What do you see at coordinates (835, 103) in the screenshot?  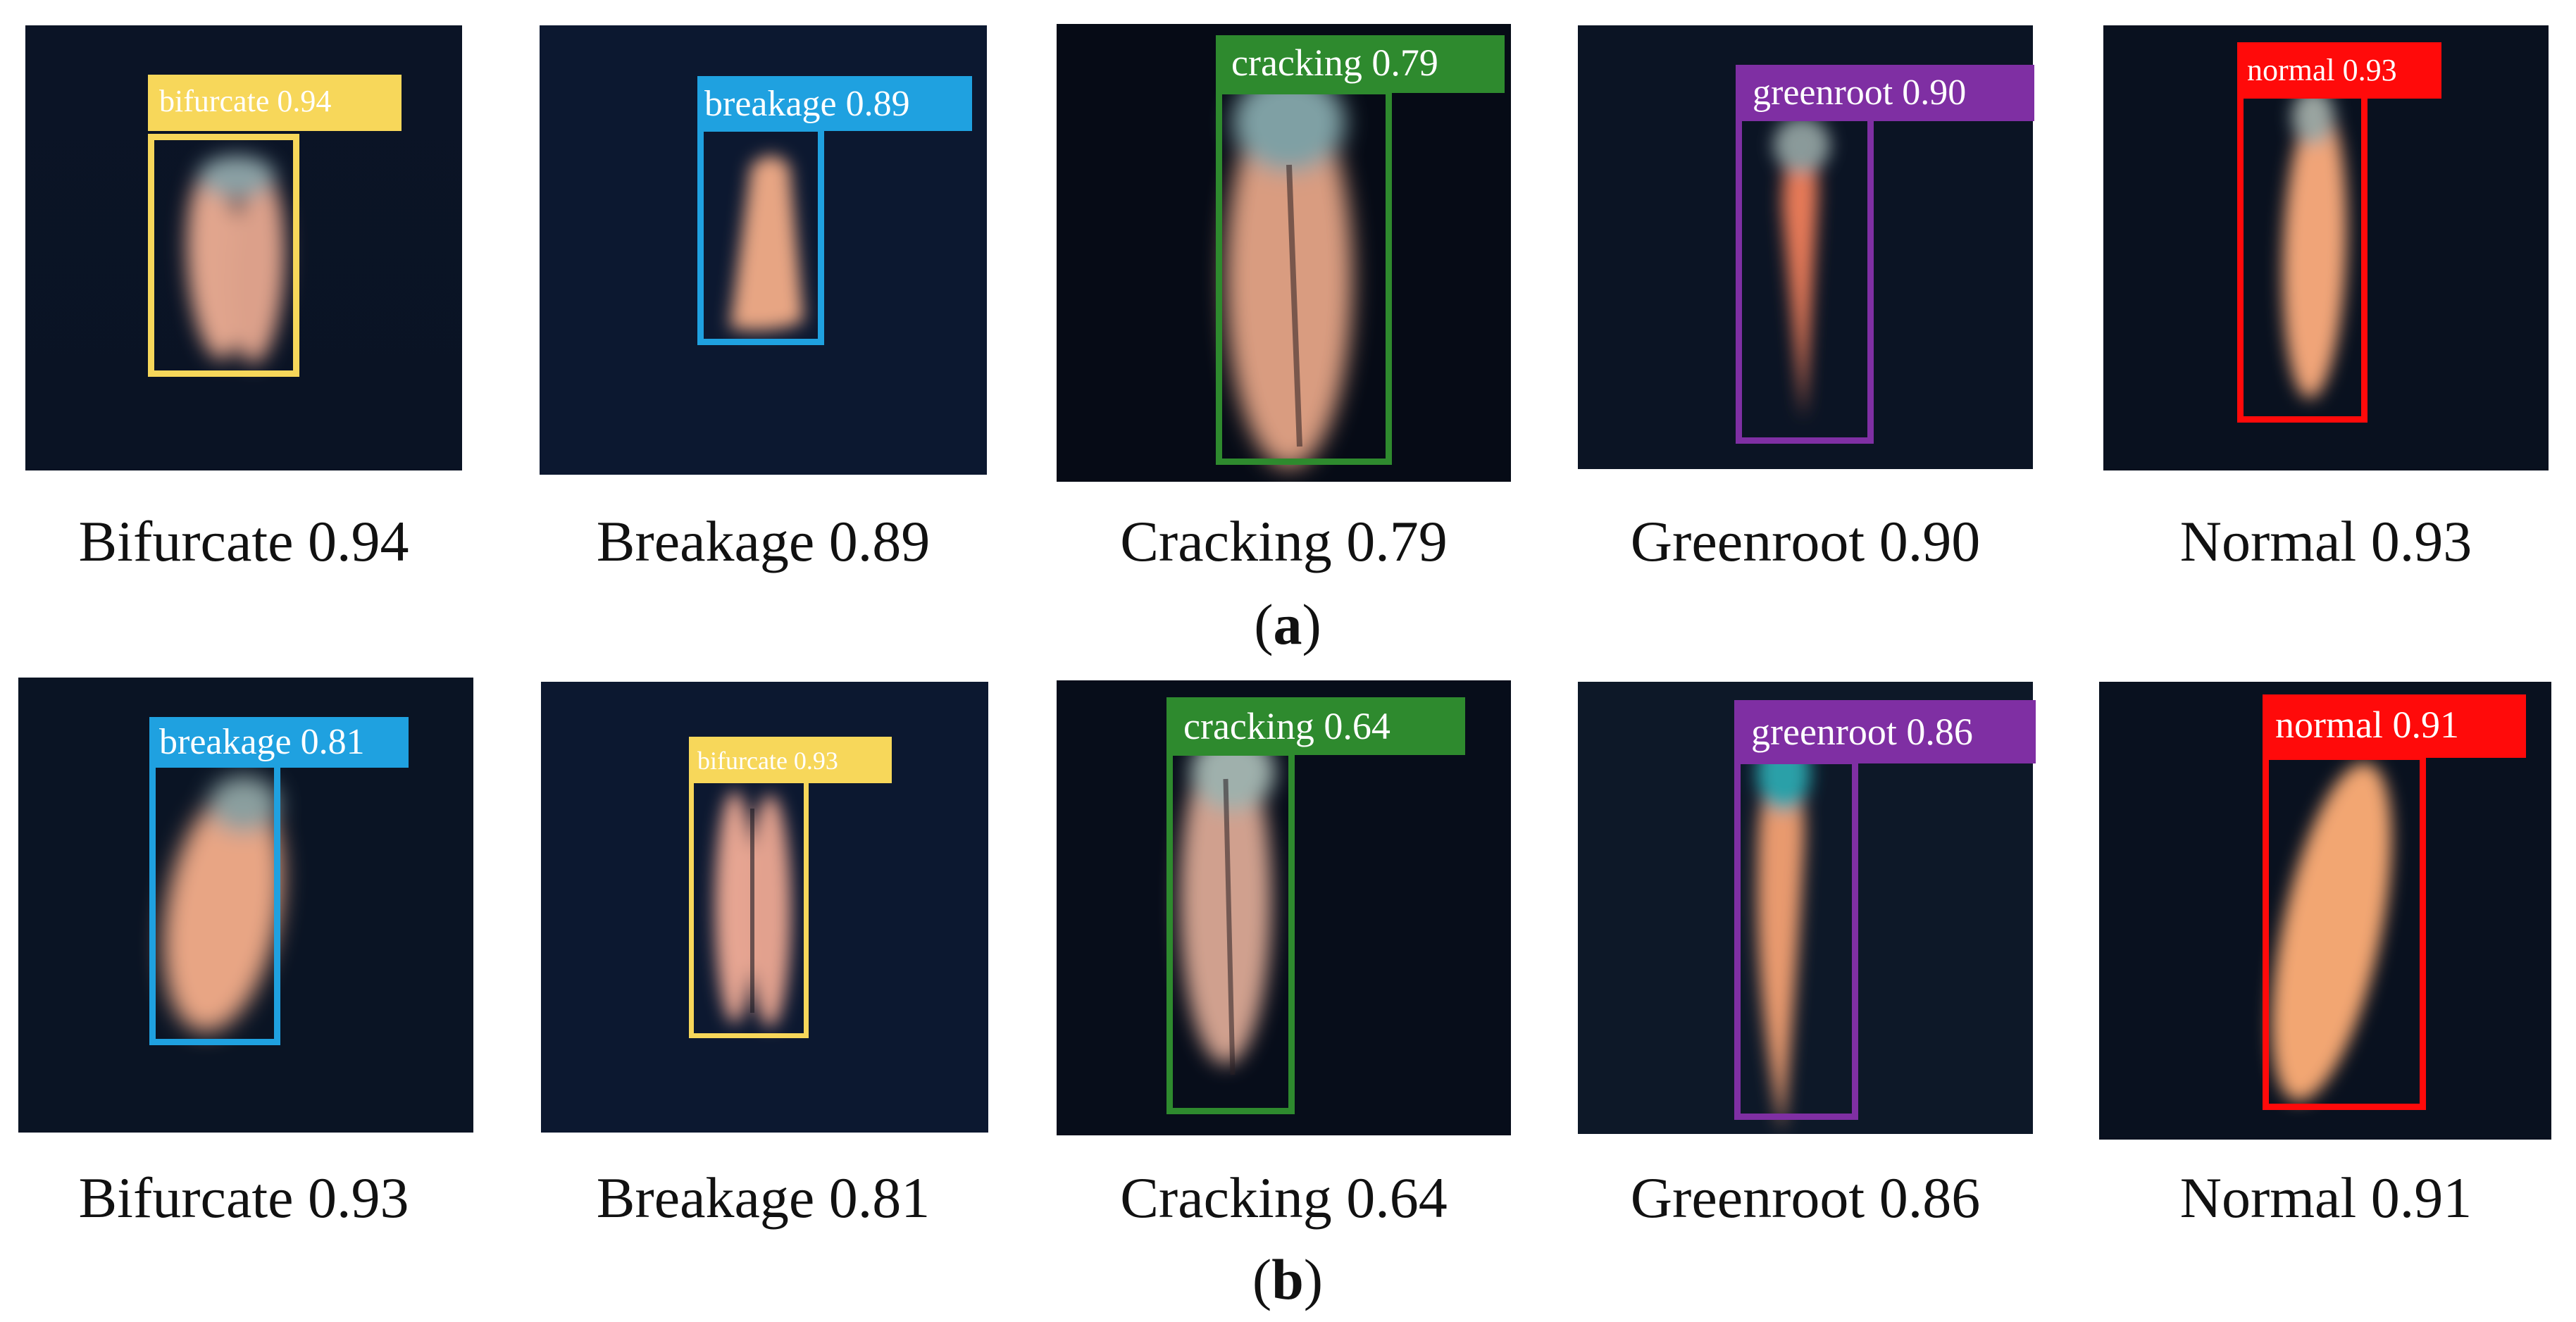 I see `detection-label-a2: breakage 0.89` at bounding box center [835, 103].